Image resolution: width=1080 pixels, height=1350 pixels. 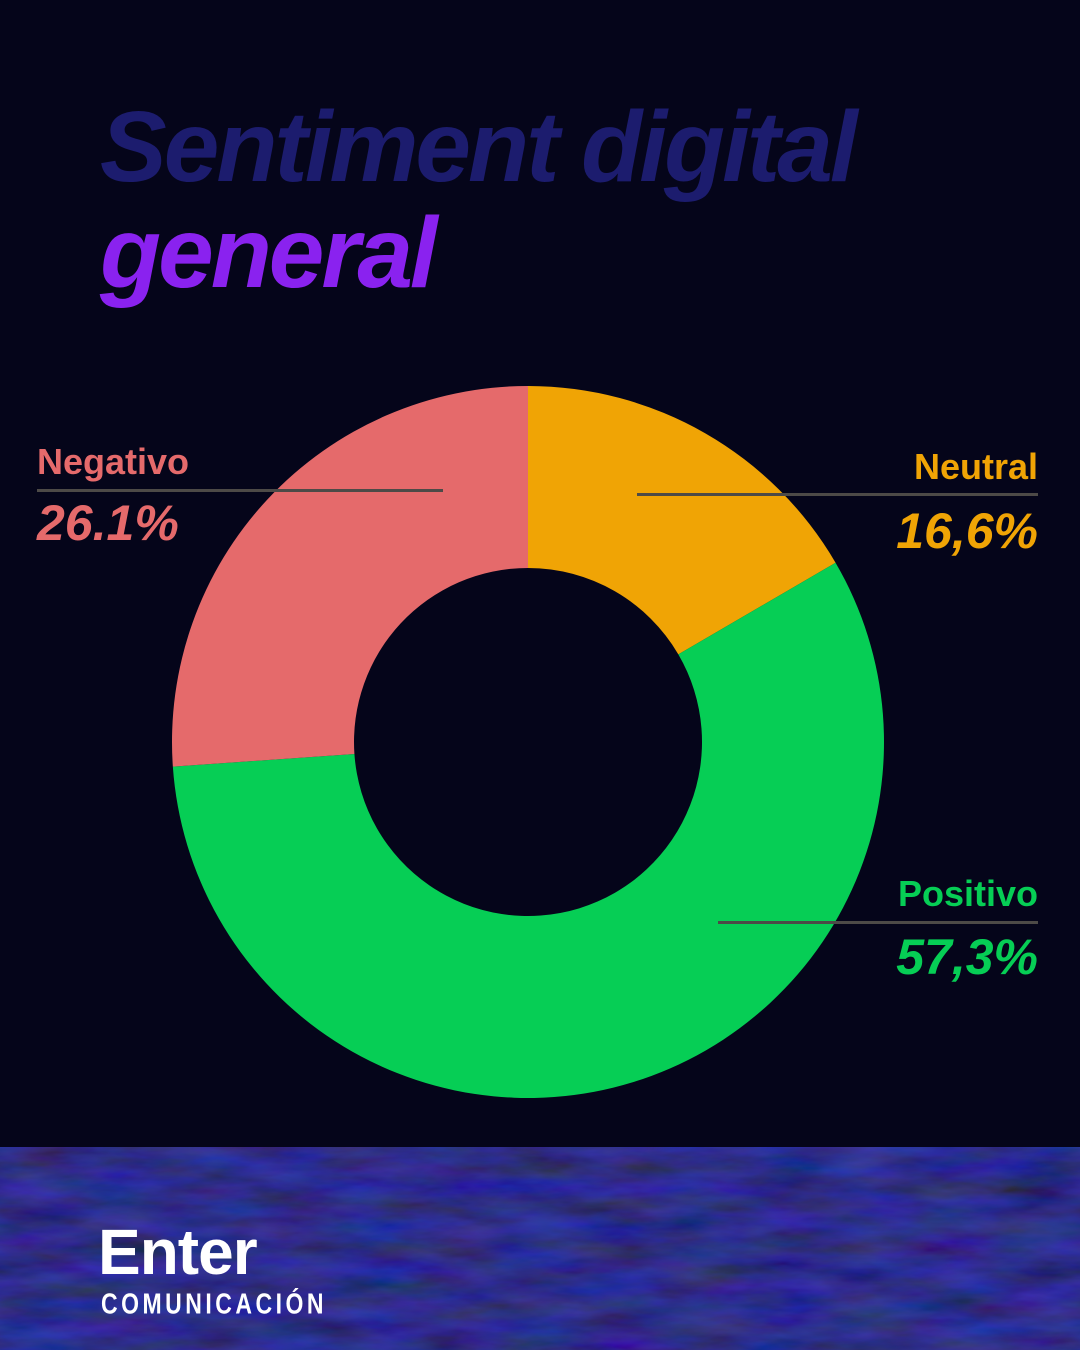 I want to click on callout-negativo: Negativo 26.1%, so click(x=242, y=494).